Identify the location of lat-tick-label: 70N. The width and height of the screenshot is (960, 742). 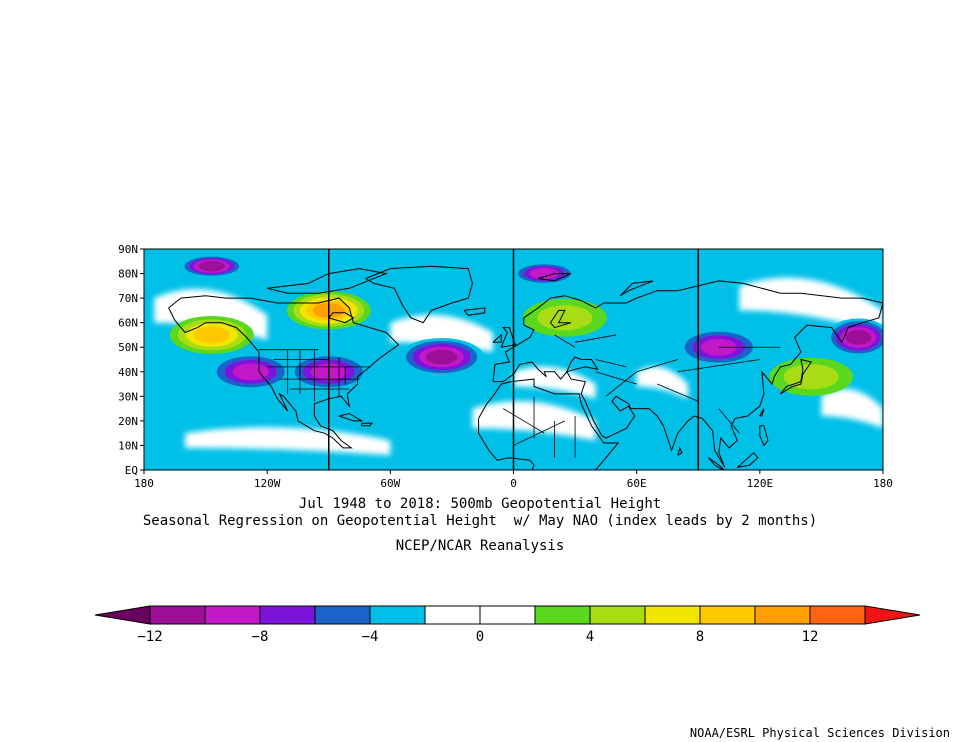
(128, 298).